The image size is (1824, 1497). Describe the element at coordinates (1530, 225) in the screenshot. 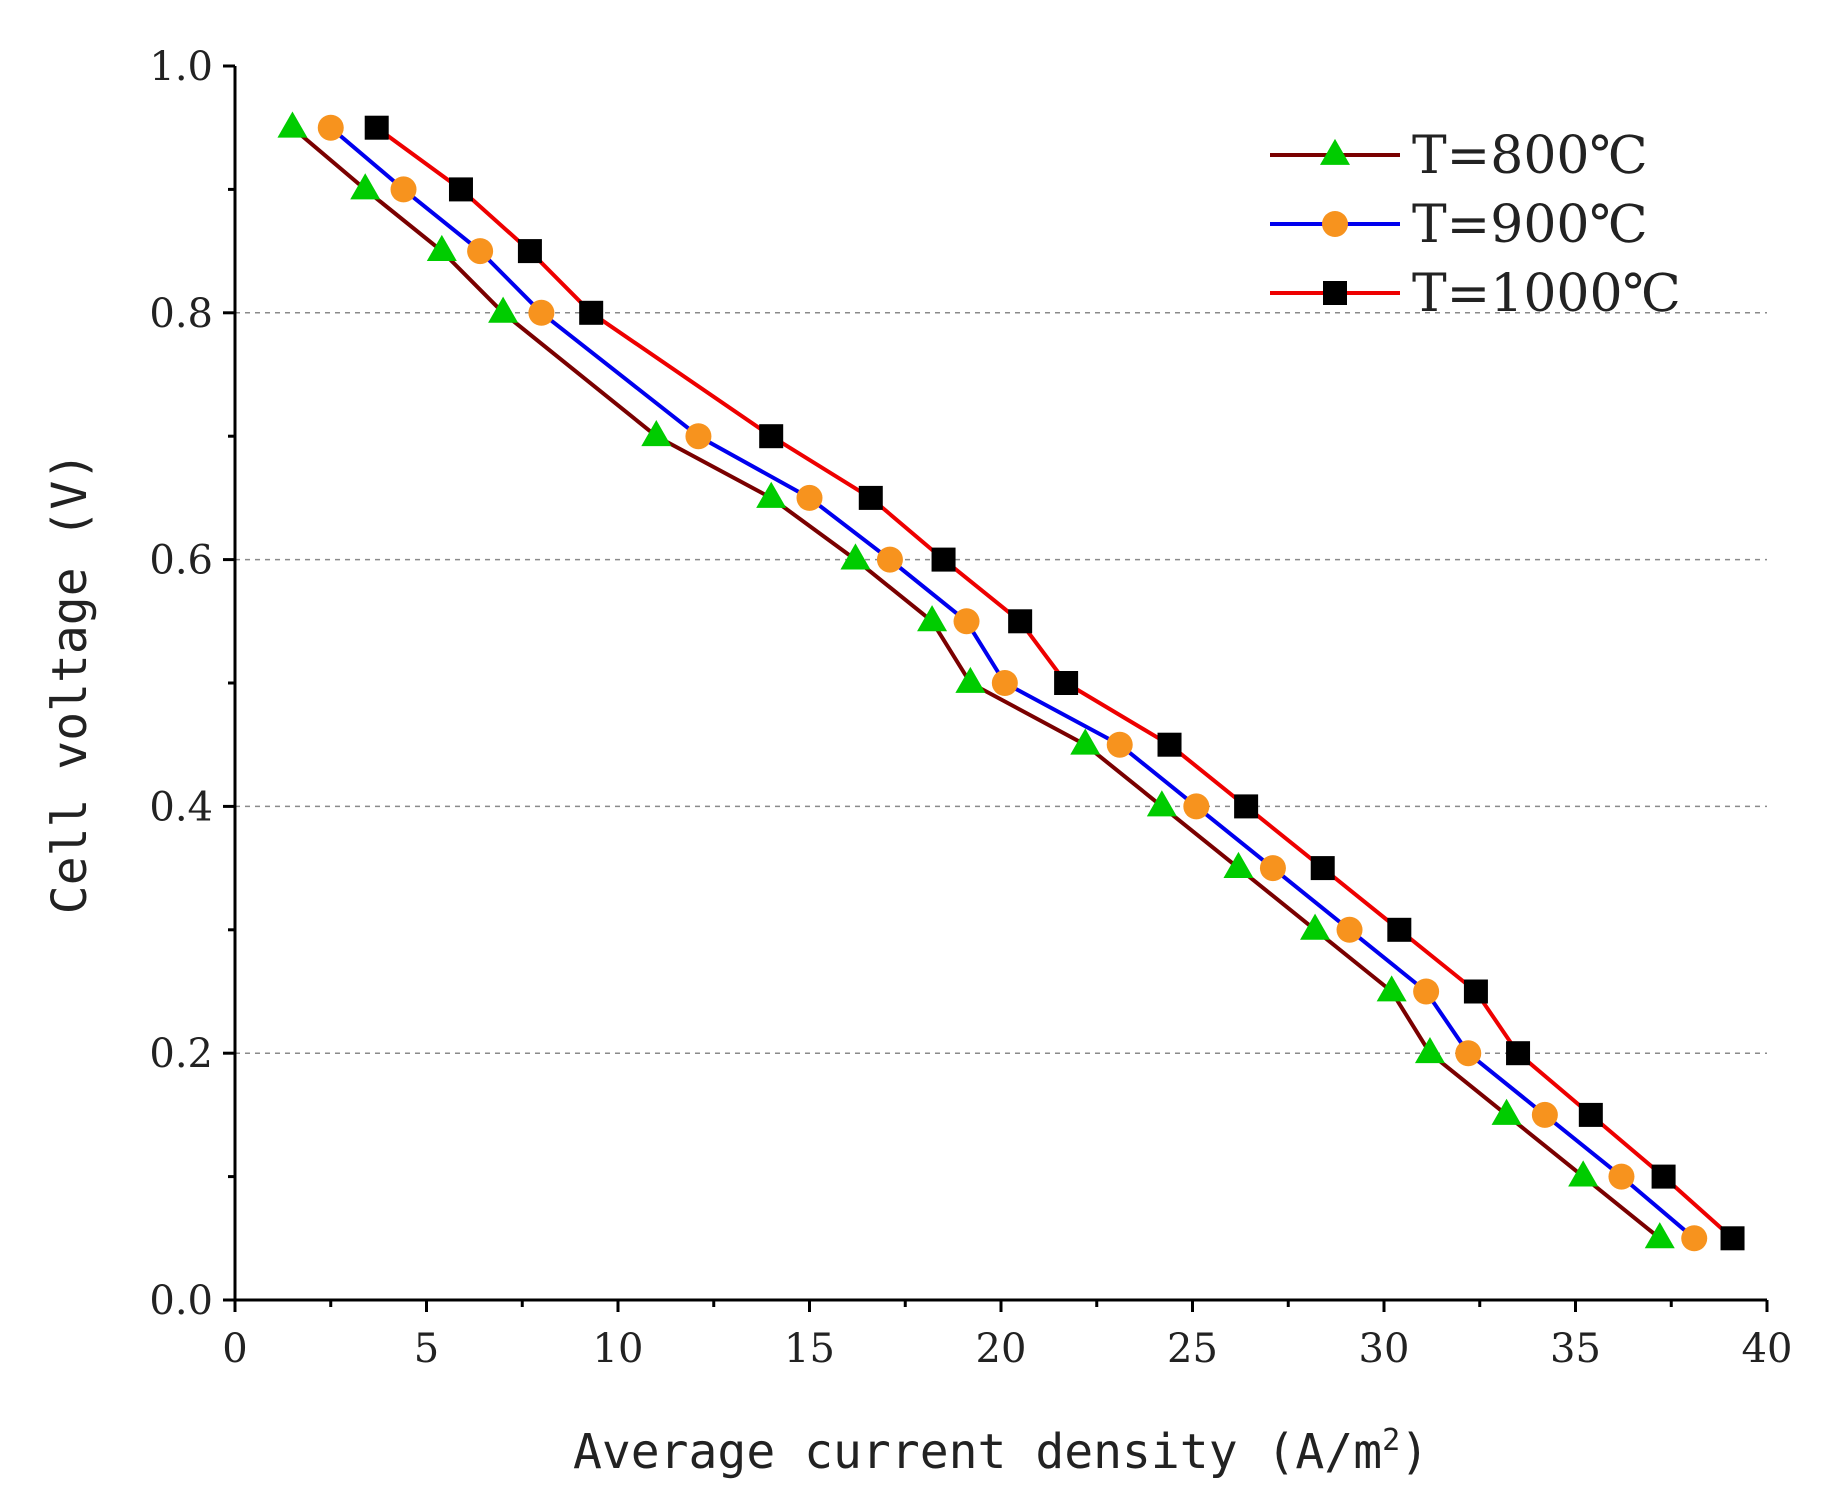

I see `legend-label-1: T=900℃` at that location.